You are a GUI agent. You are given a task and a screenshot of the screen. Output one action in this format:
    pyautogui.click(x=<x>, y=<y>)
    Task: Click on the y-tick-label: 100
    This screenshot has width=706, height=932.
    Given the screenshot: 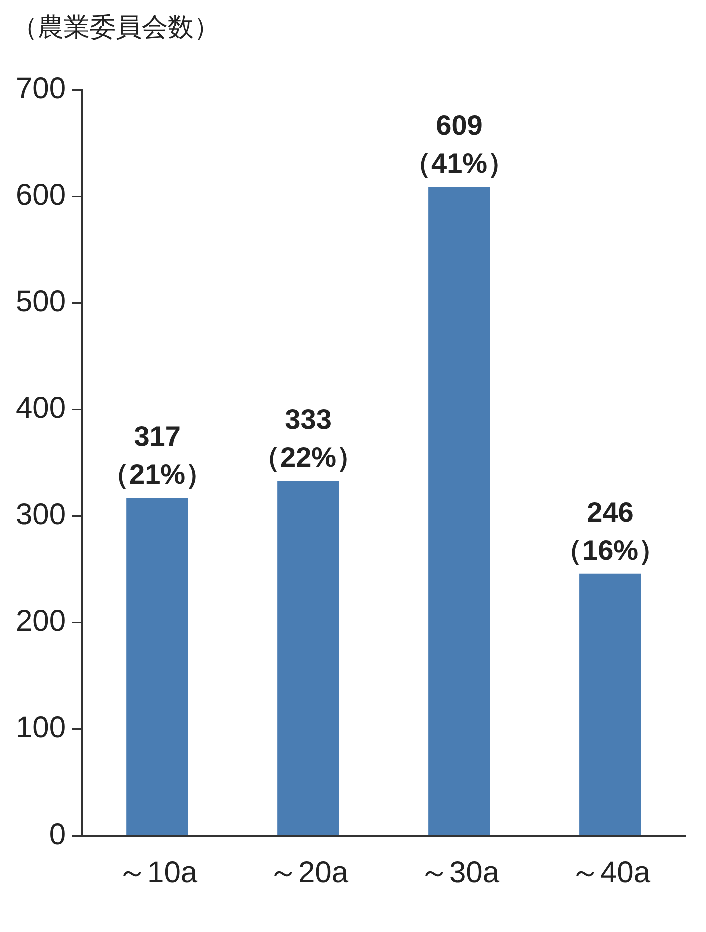 What is the action you would take?
    pyautogui.click(x=41, y=728)
    